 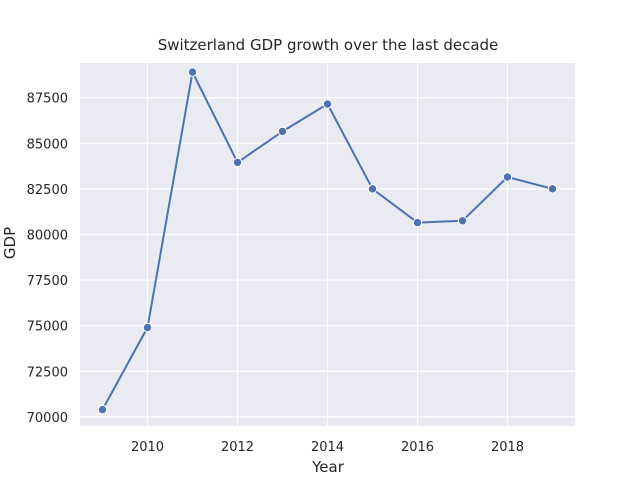 I want to click on x-tick-label: 2010, so click(x=147, y=447).